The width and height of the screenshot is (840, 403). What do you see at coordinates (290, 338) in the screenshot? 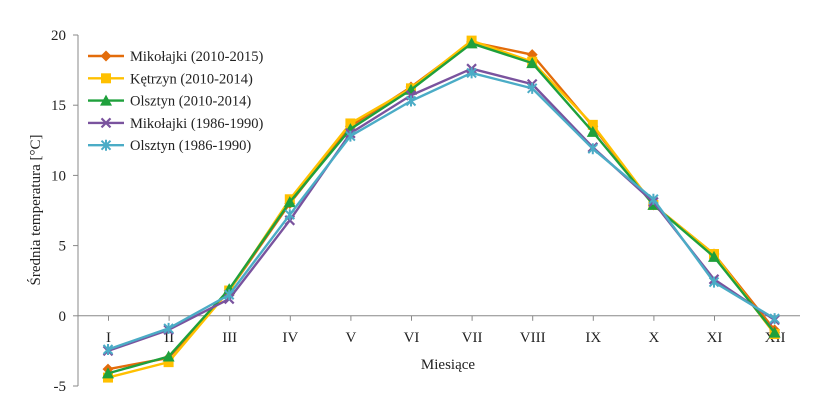
I see `x-tick-label: IV` at bounding box center [290, 338].